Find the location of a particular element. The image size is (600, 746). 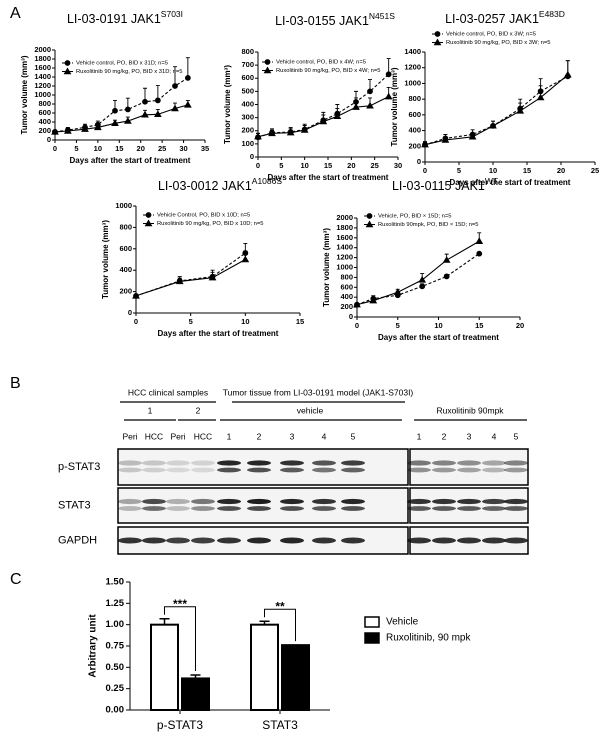

lane-label: 5 is located at coordinates (353, 436).